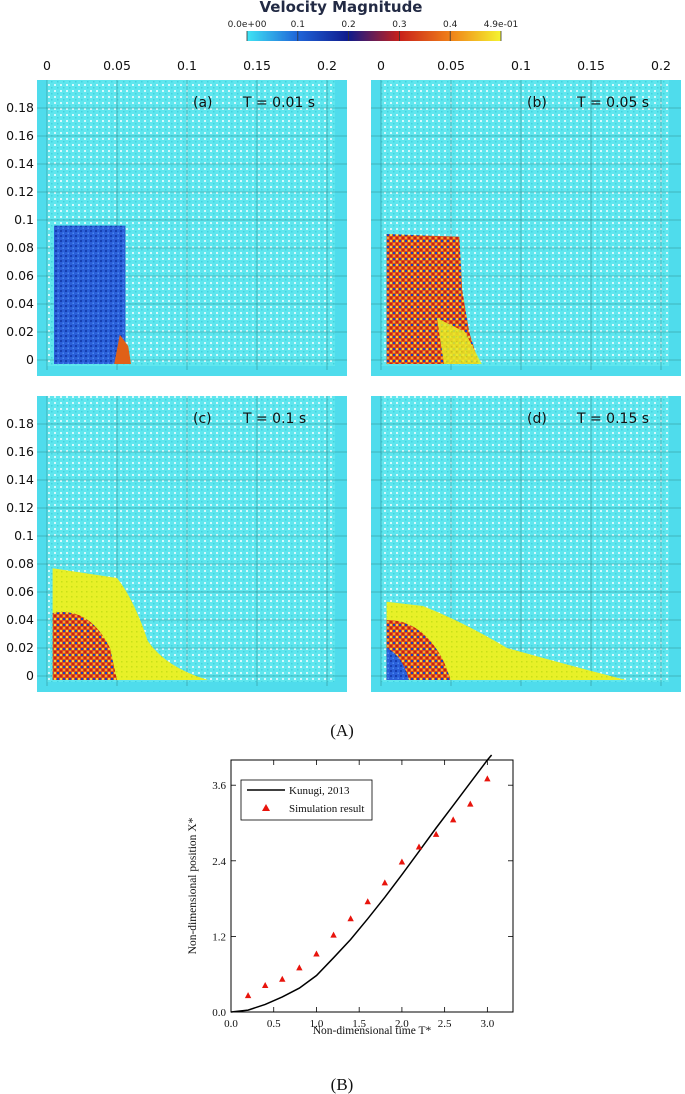 The width and height of the screenshot is (685, 1094). Describe the element at coordinates (506, 640) in the screenshot. I see `fluid-body` at that location.